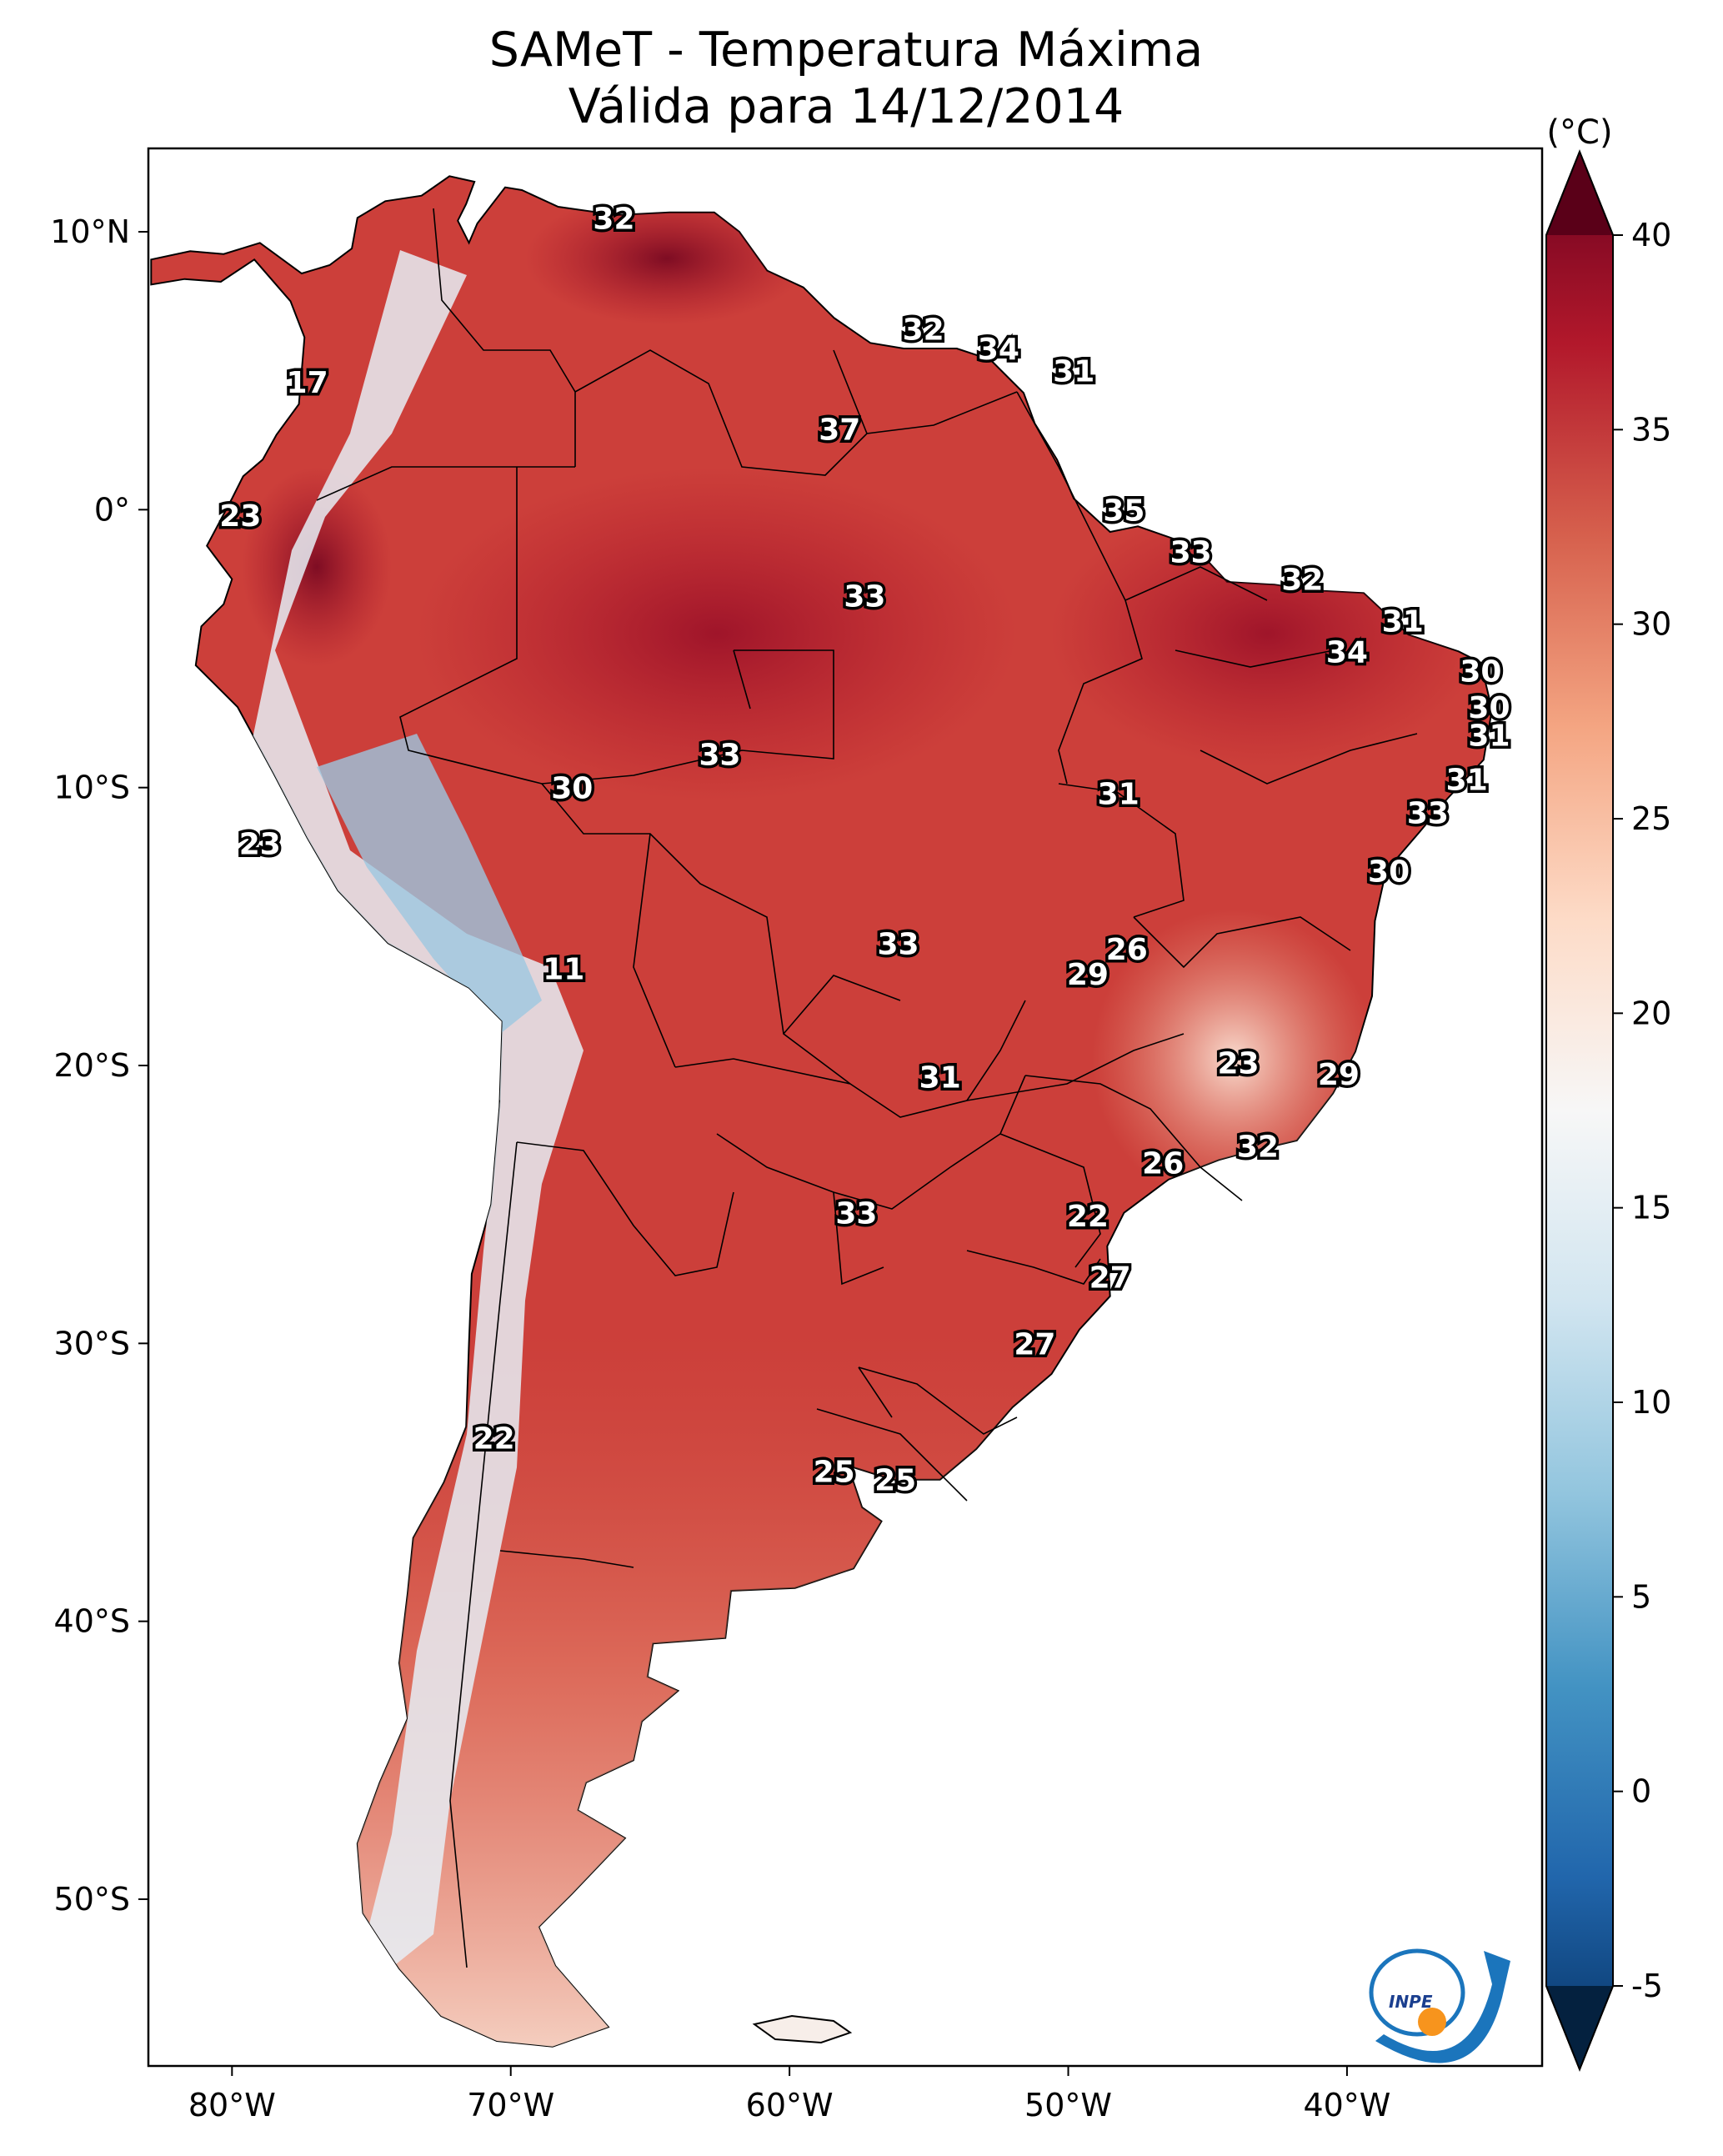 The width and height of the screenshot is (1723, 2156). I want to click on colorbar-tick-label: 5, so click(1641, 1596).